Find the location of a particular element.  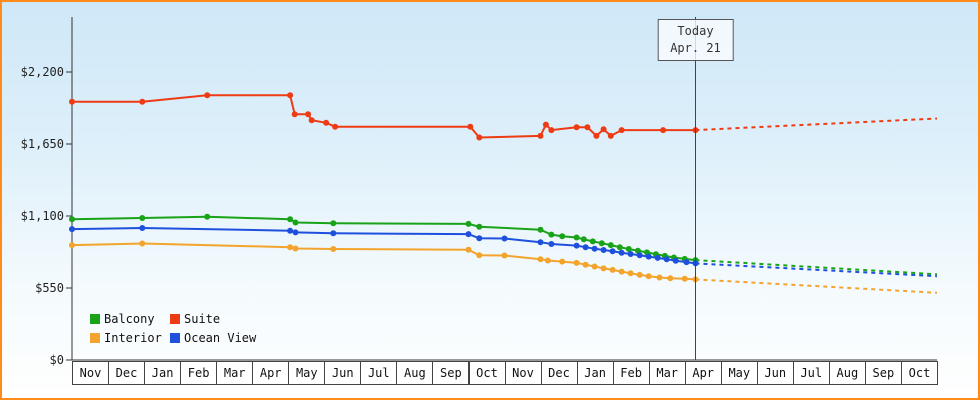

today-title: Today is located at coordinates (695, 31).